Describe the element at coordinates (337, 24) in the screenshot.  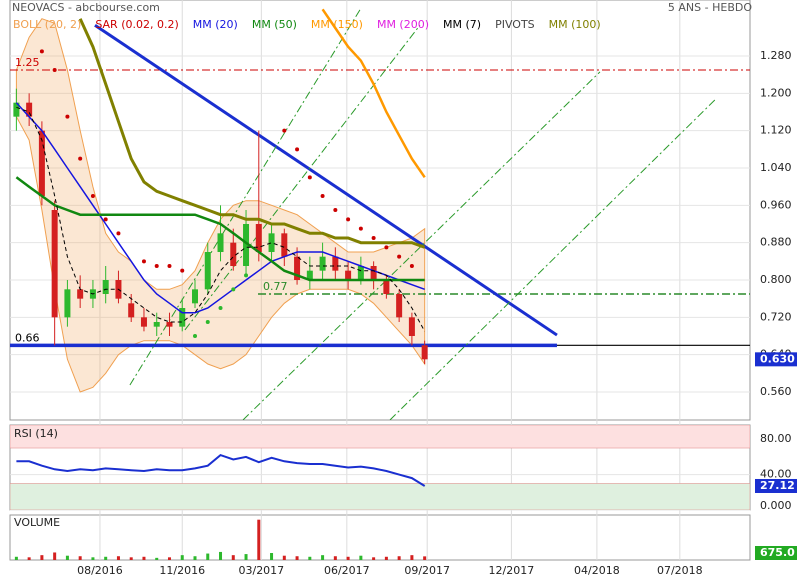
I see `legend-entry: MM (150)` at that location.